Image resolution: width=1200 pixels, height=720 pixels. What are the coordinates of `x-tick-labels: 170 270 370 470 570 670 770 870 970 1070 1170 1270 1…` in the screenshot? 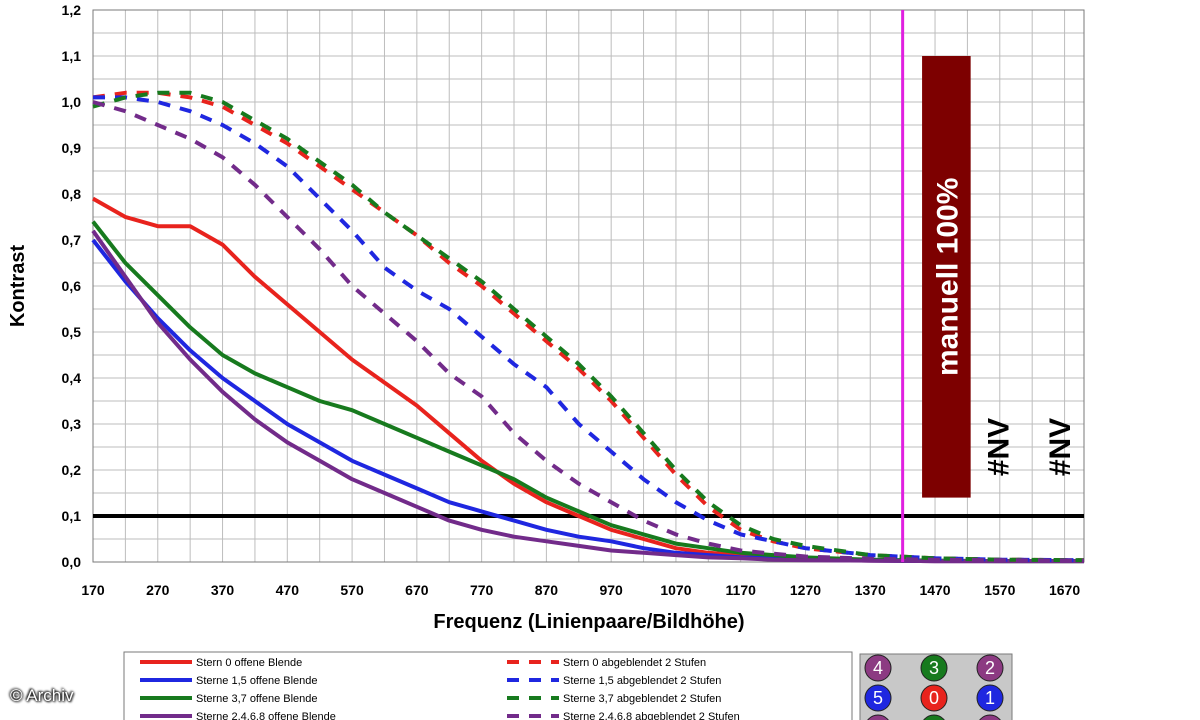 It's located at (580, 590).